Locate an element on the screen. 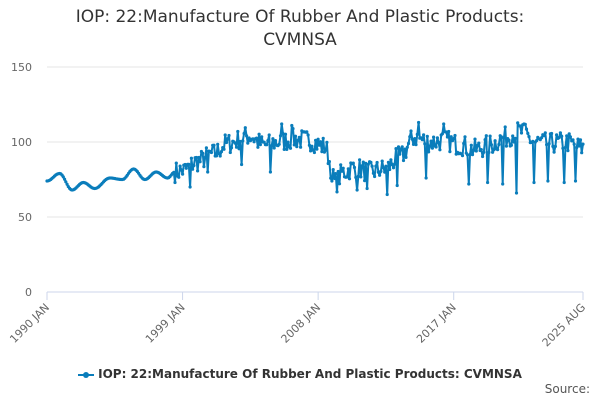 The height and width of the screenshot is (400, 600). y-axis: 0 50 100 150 is located at coordinates (21, 180).